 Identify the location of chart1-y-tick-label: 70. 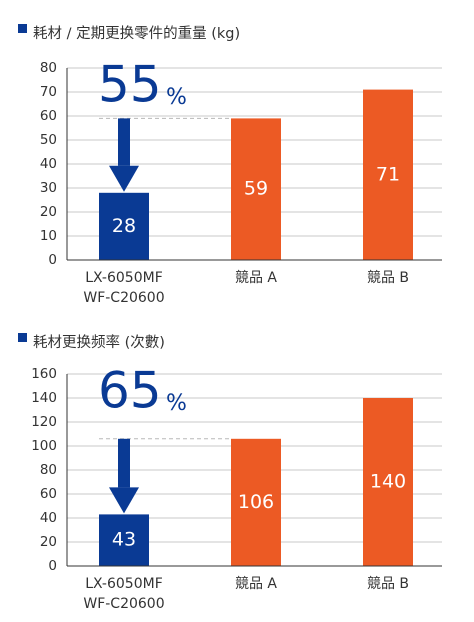
(48, 92).